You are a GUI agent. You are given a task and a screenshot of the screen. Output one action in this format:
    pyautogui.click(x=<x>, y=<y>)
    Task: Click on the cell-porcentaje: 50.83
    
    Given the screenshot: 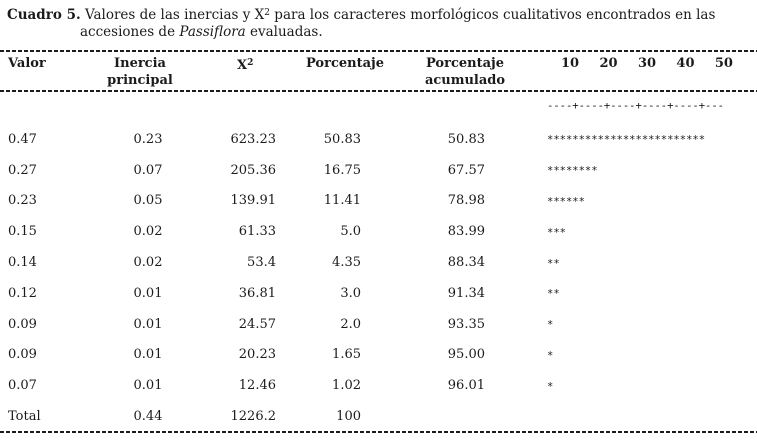 What is the action you would take?
    pyautogui.click(x=342, y=139)
    